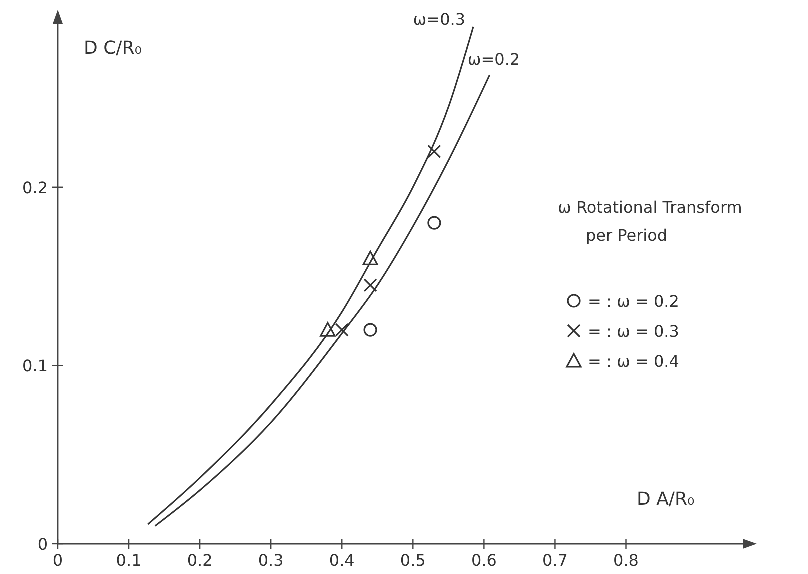  Describe the element at coordinates (271, 560) in the screenshot. I see `x-tick-label: 0.3` at that location.